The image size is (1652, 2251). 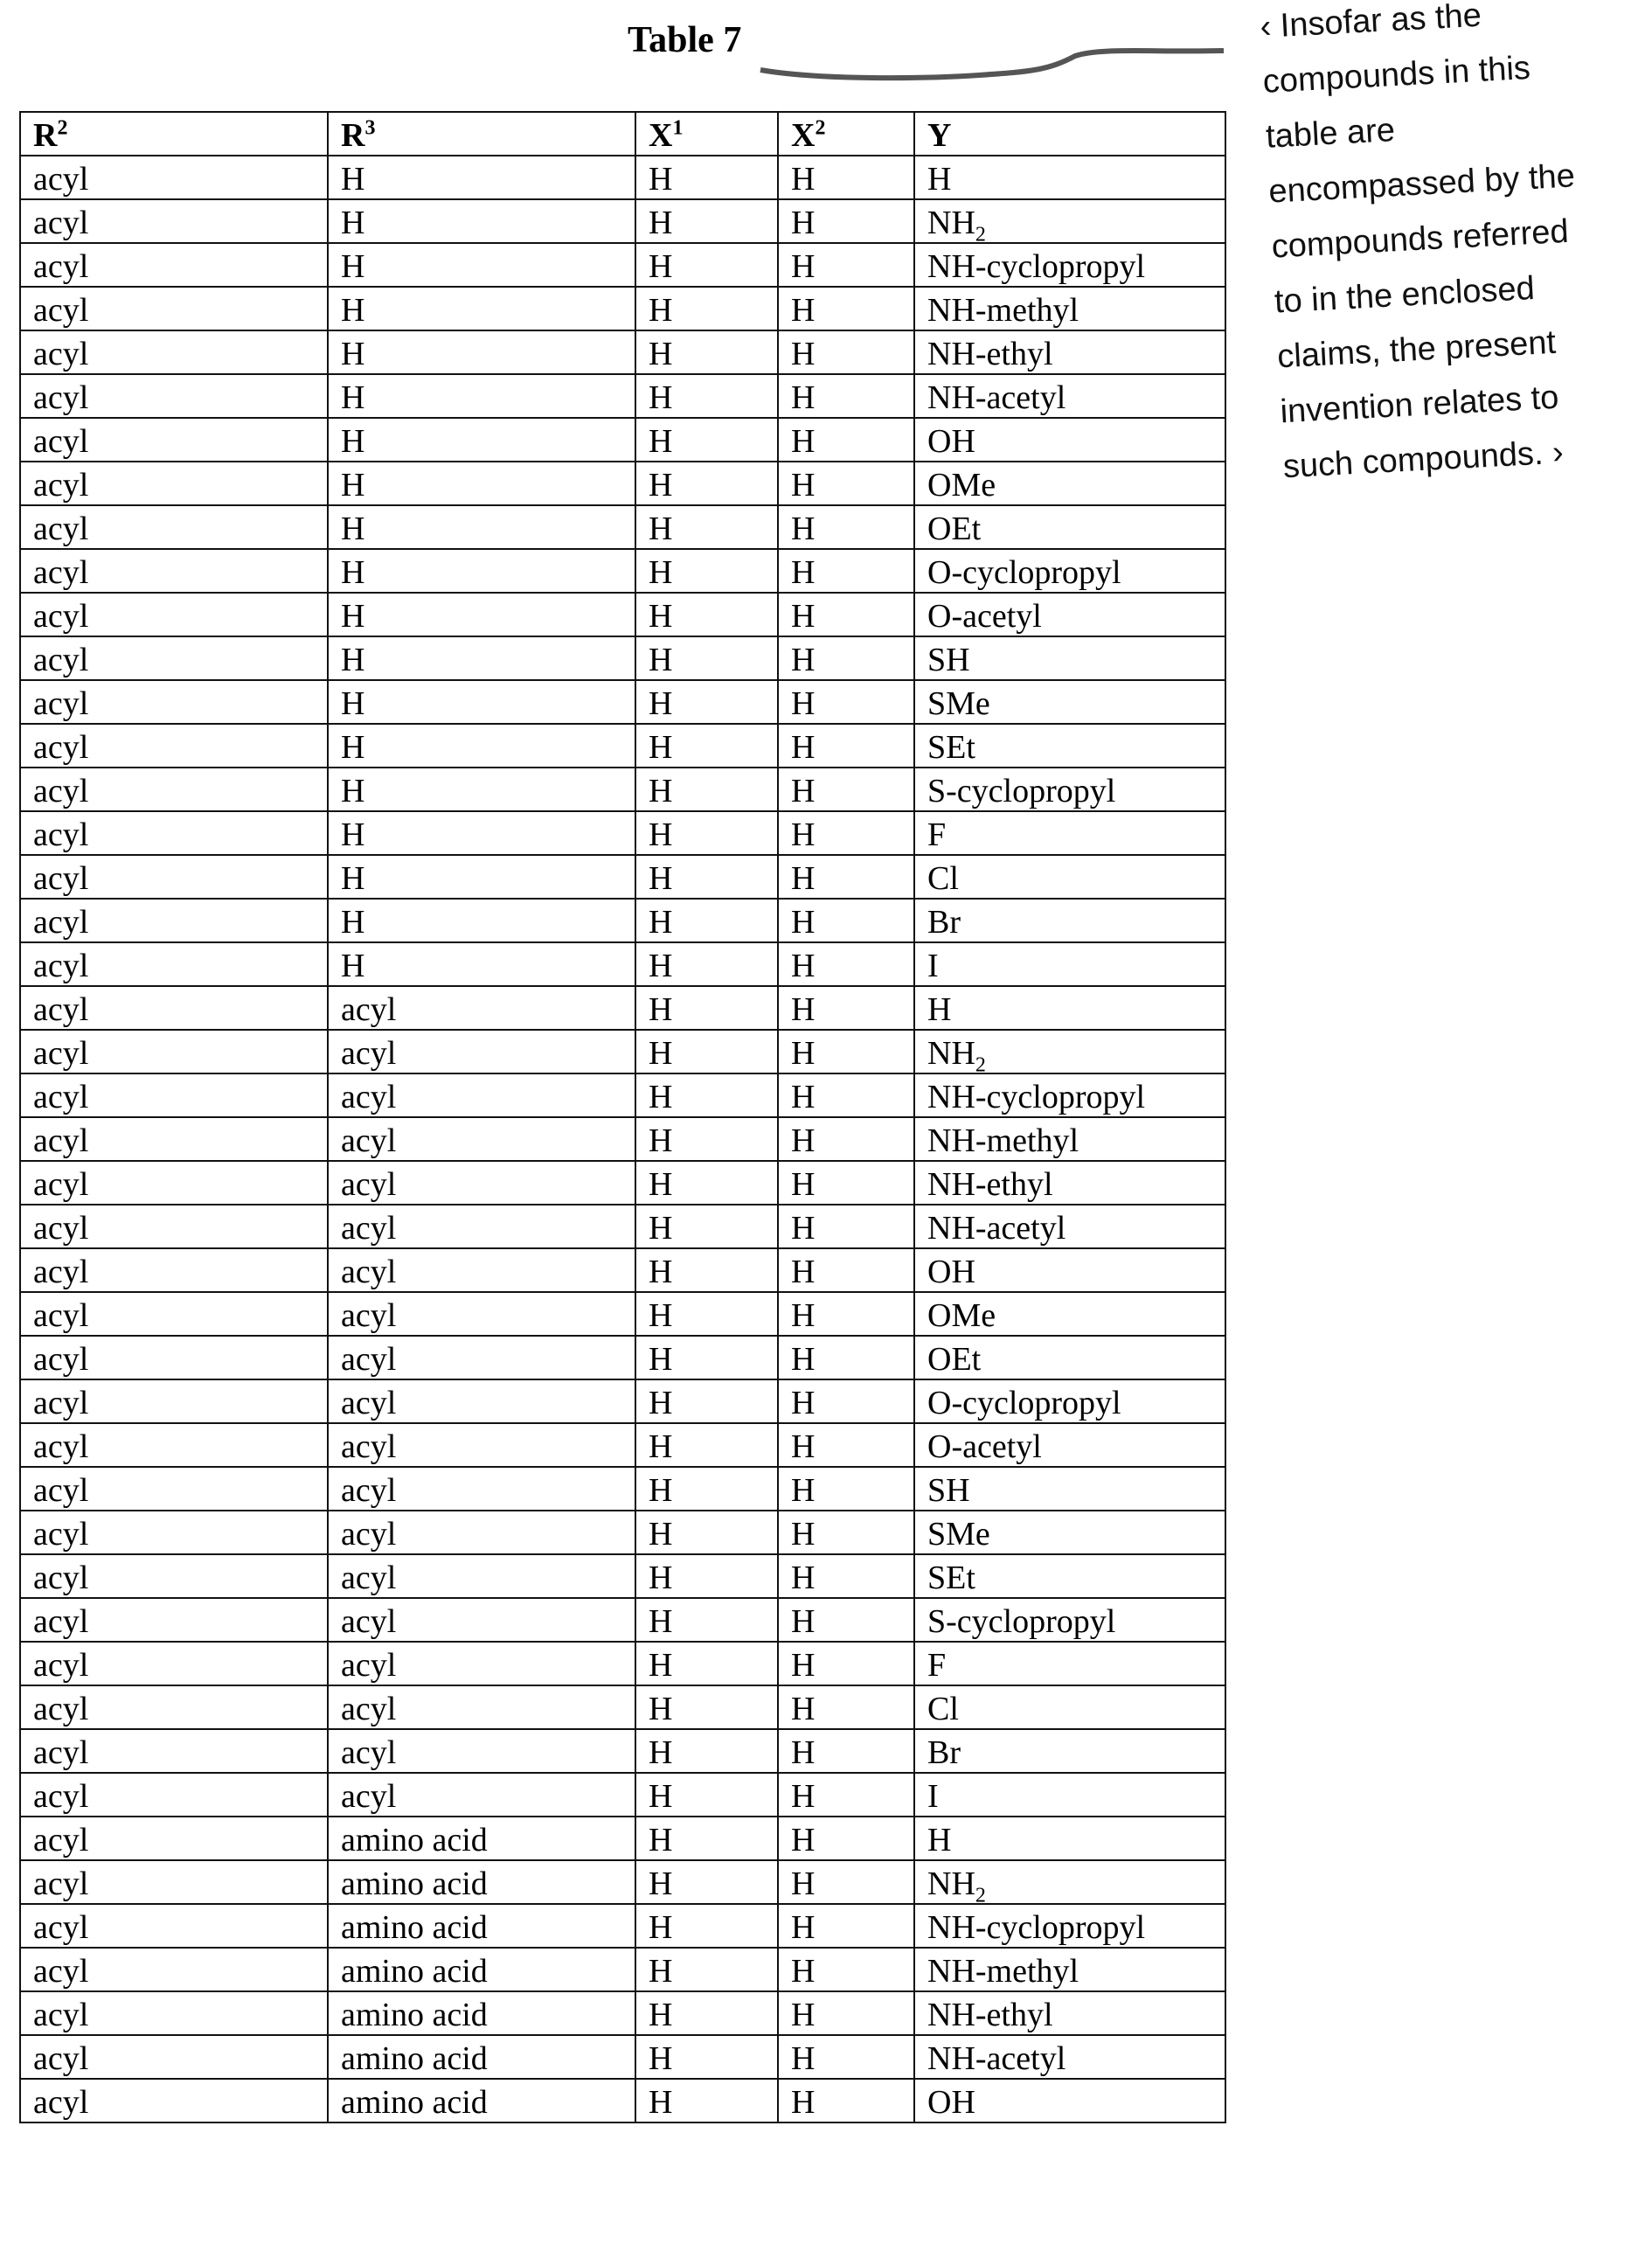 I want to click on table-row: acylHHHH, so click(x=622, y=177).